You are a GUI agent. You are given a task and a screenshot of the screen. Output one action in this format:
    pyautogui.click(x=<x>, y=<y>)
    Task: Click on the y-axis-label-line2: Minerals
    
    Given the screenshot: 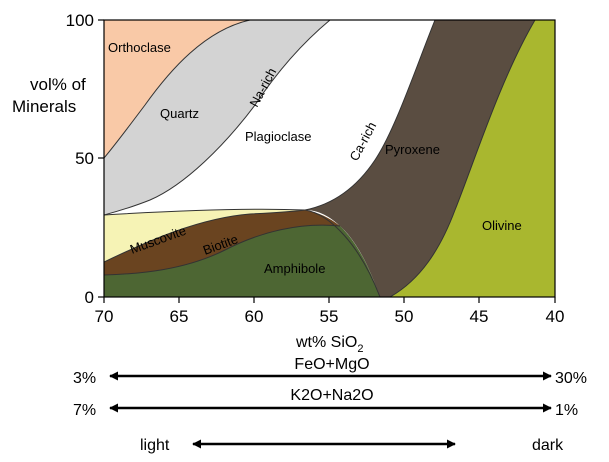 What is the action you would take?
    pyautogui.click(x=44, y=106)
    